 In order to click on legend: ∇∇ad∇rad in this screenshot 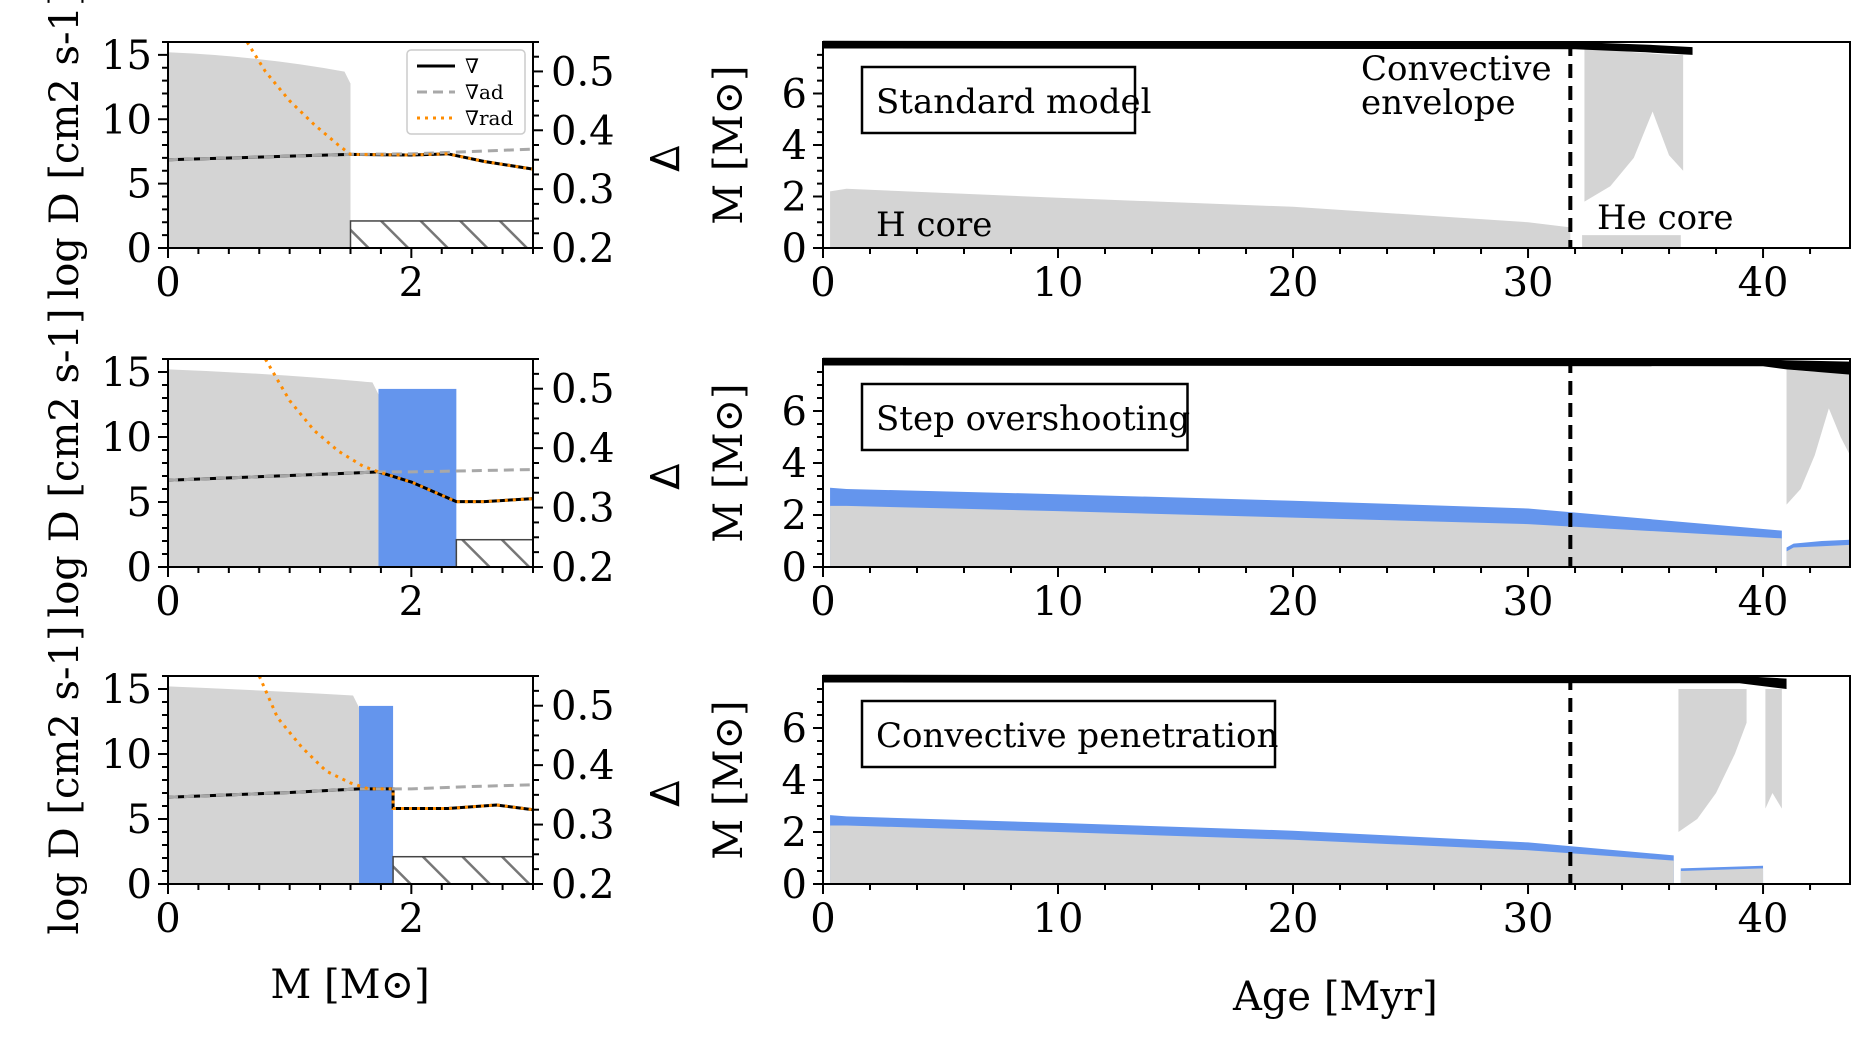, I will do `click(466, 92)`.